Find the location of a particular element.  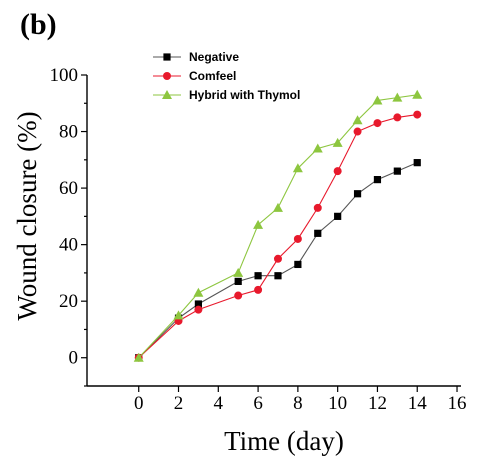

y-axis-ticks: 0 20 40 60 80 100 is located at coordinates (68, 226).